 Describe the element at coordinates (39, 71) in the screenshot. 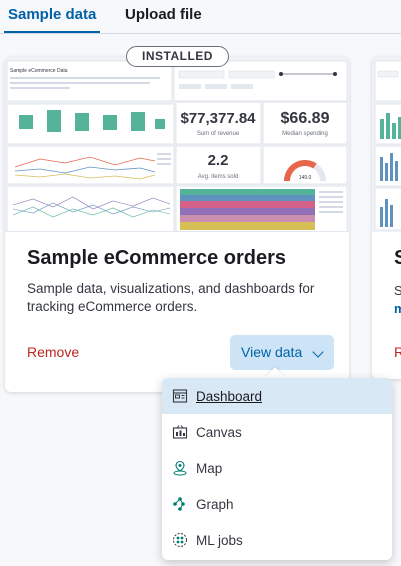

I see `preview-heading: Sample eCommerce Data` at that location.